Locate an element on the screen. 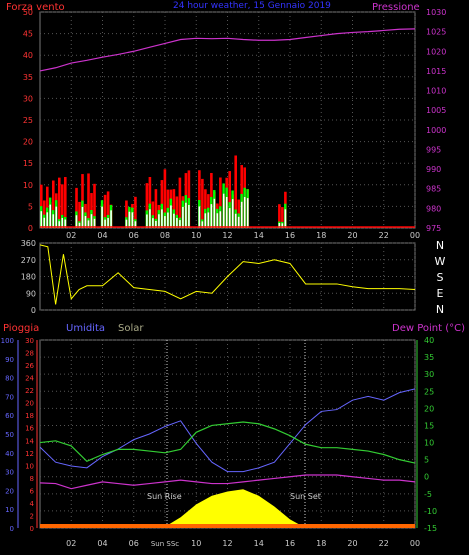 The height and width of the screenshot is (555, 469). temperature-series-line is located at coordinates (227, 442).